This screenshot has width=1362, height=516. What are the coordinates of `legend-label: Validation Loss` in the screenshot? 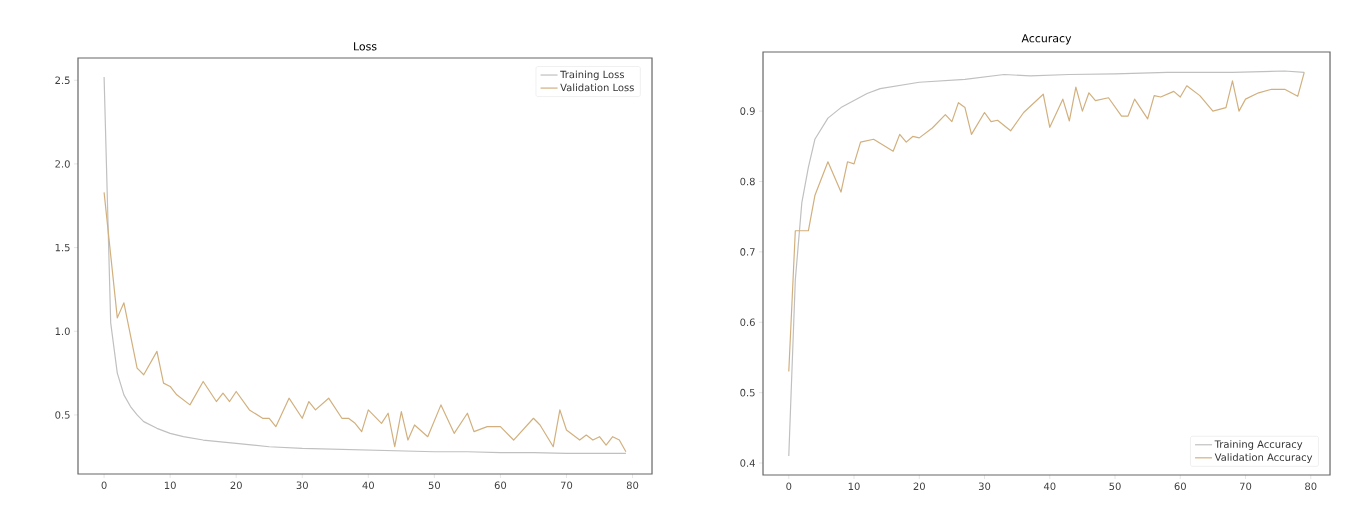 It's located at (597, 87).